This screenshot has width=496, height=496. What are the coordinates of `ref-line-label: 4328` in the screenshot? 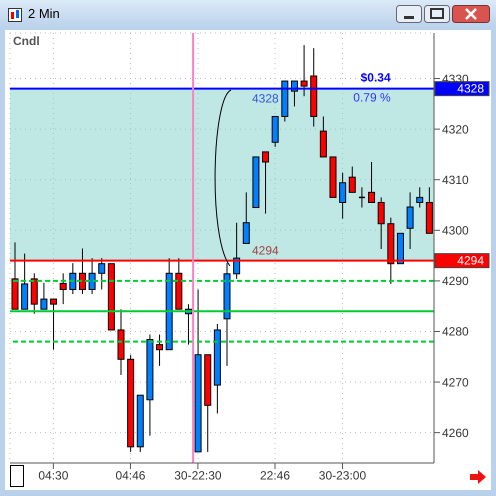 It's located at (470, 89).